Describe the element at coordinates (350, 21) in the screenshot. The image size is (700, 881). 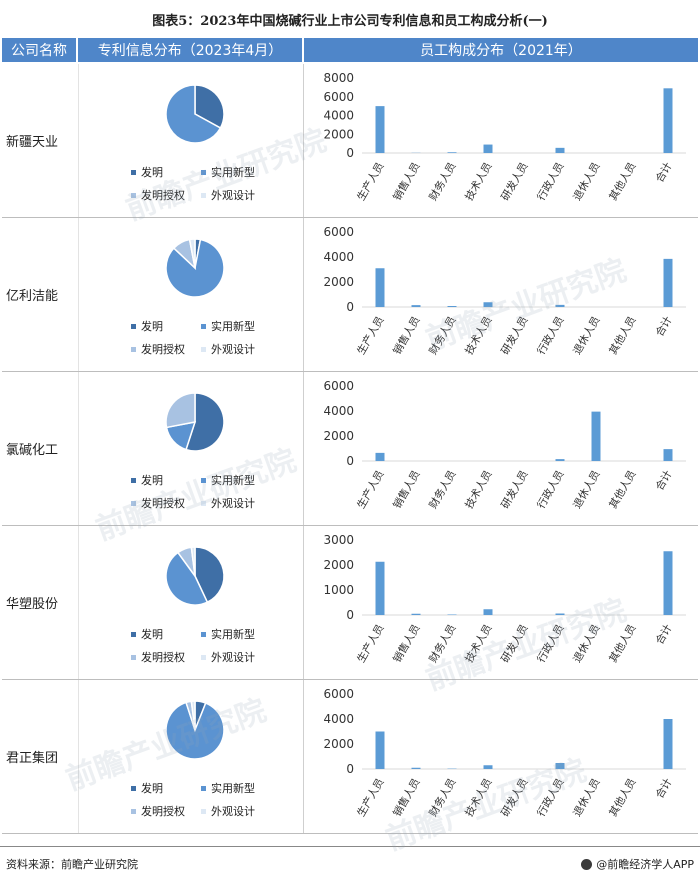
I see `page-title: 图表5：2023年中国烧碱行业上市公司专利信息和员工构成分析(一)` at that location.